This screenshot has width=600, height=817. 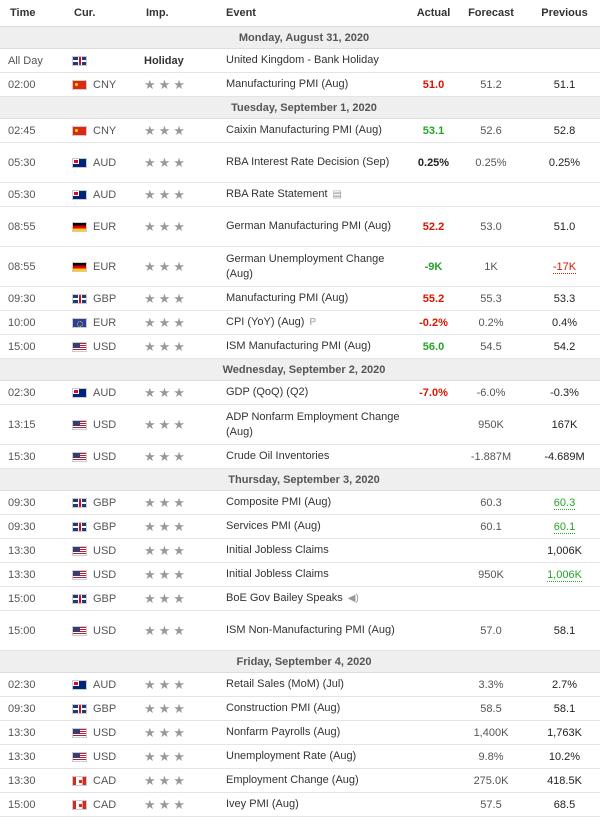 What do you see at coordinates (283, 732) in the screenshot?
I see `event-name: Nonfarm Payrolls (Aug)` at bounding box center [283, 732].